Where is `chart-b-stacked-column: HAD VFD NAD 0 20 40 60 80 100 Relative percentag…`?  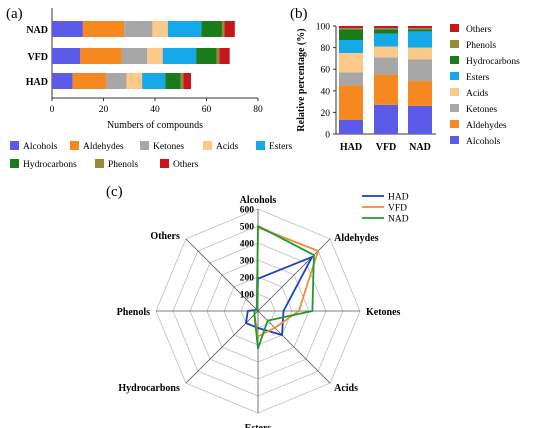
chart-b-stacked-column: HAD VFD NAD 0 20 40 60 80 100 Relative percentag… is located at coordinates (408, 88).